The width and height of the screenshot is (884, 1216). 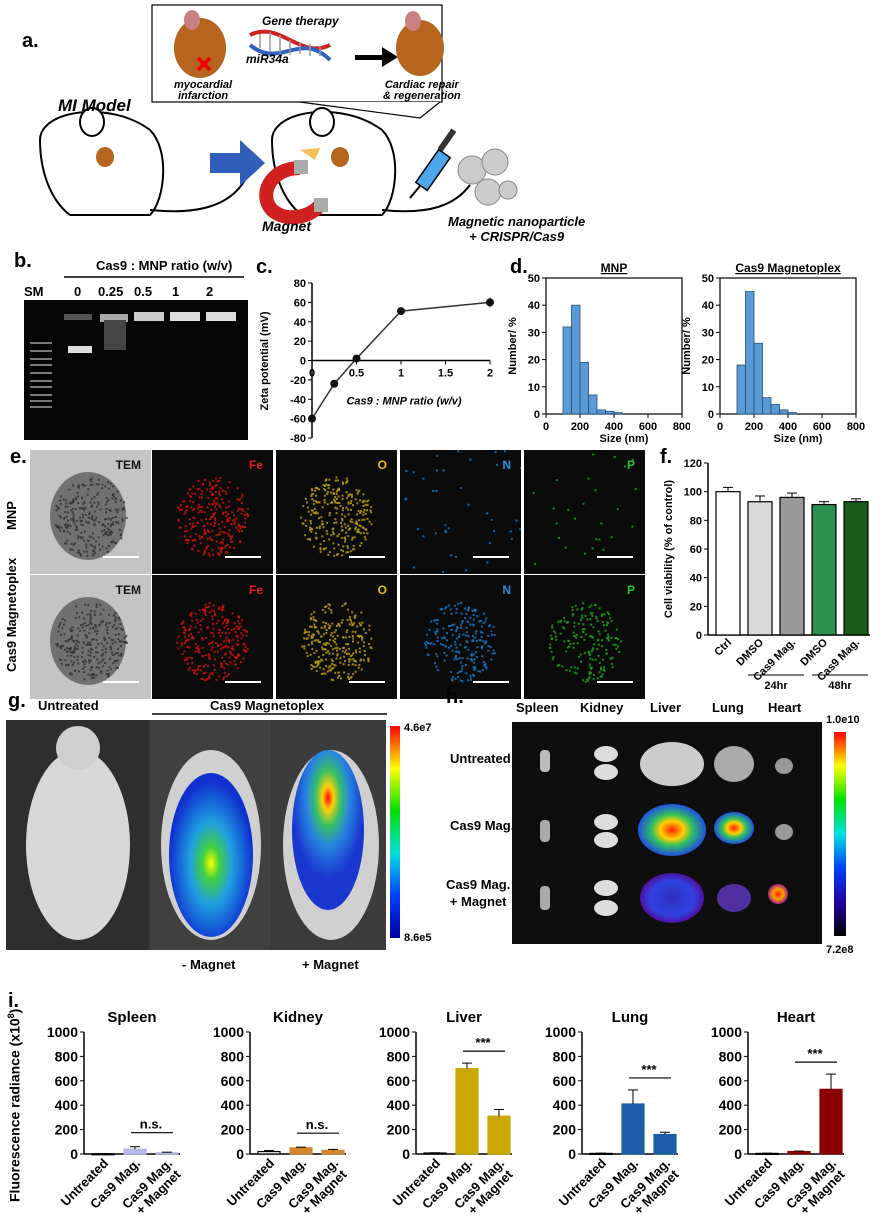 What do you see at coordinates (726, 1032) in the screenshot?
I see `i-y-tick-label: 1000` at bounding box center [726, 1032].